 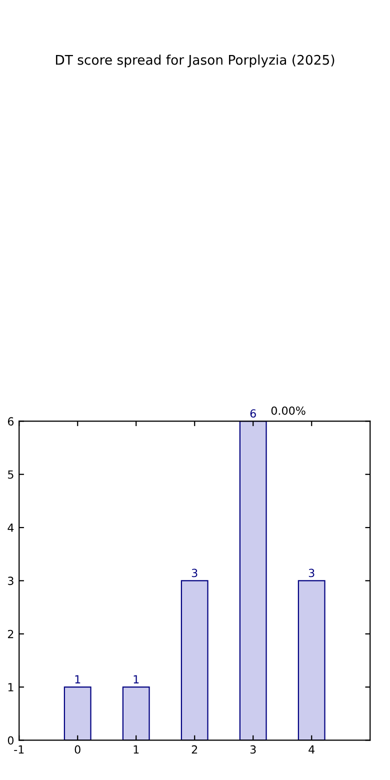 I want to click on x-tick-label: 3, so click(x=253, y=749).